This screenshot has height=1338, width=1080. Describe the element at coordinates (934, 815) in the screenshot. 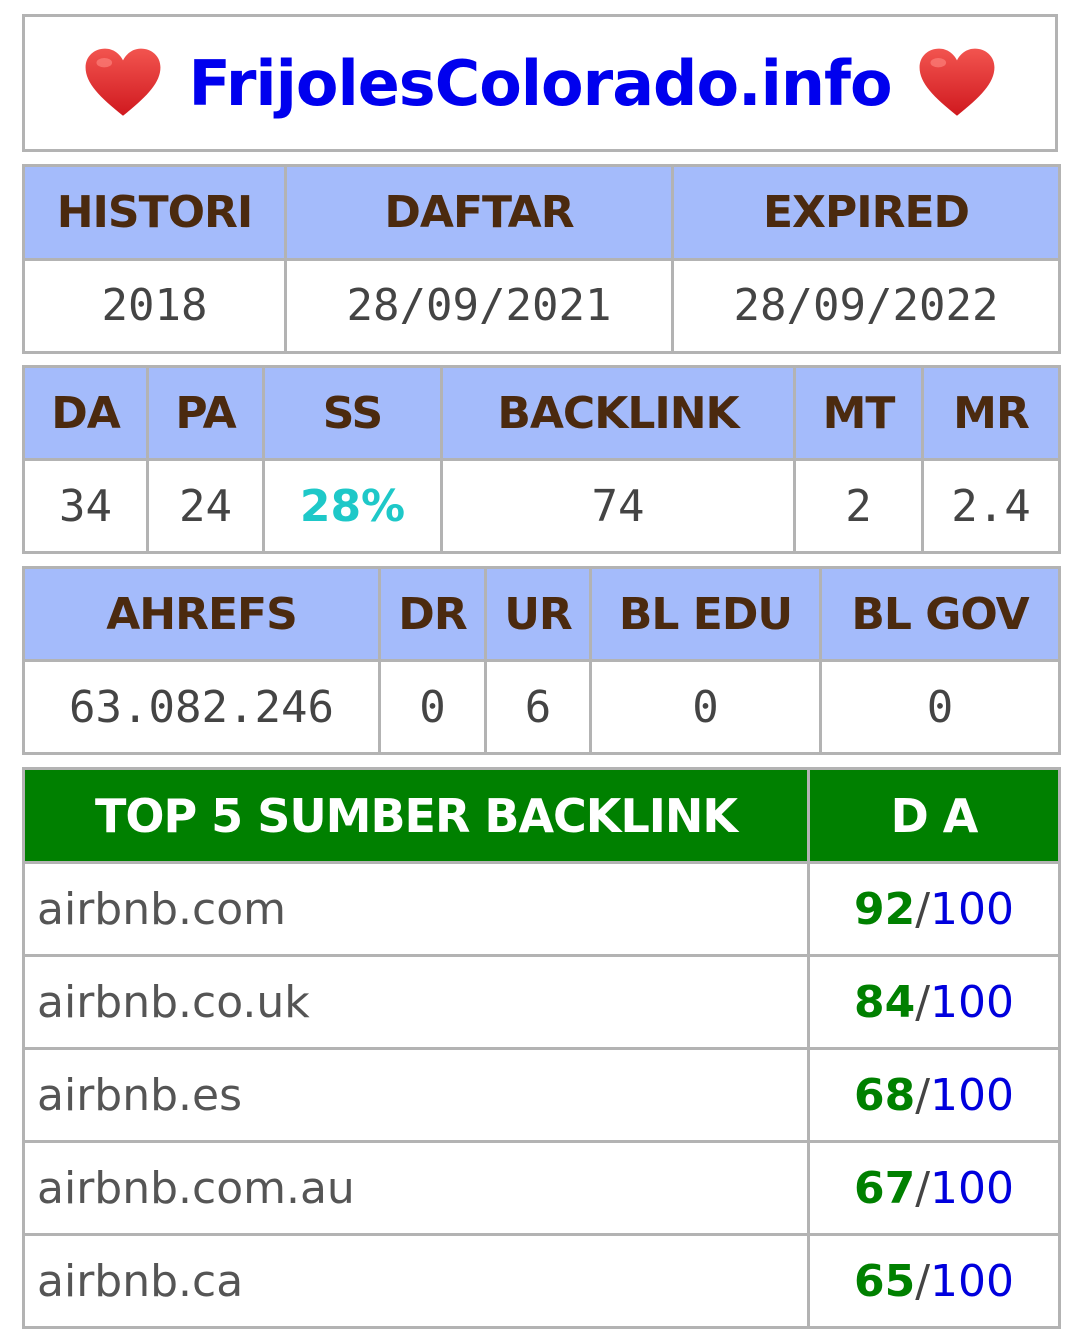

I see `header-da-score: D A` at that location.